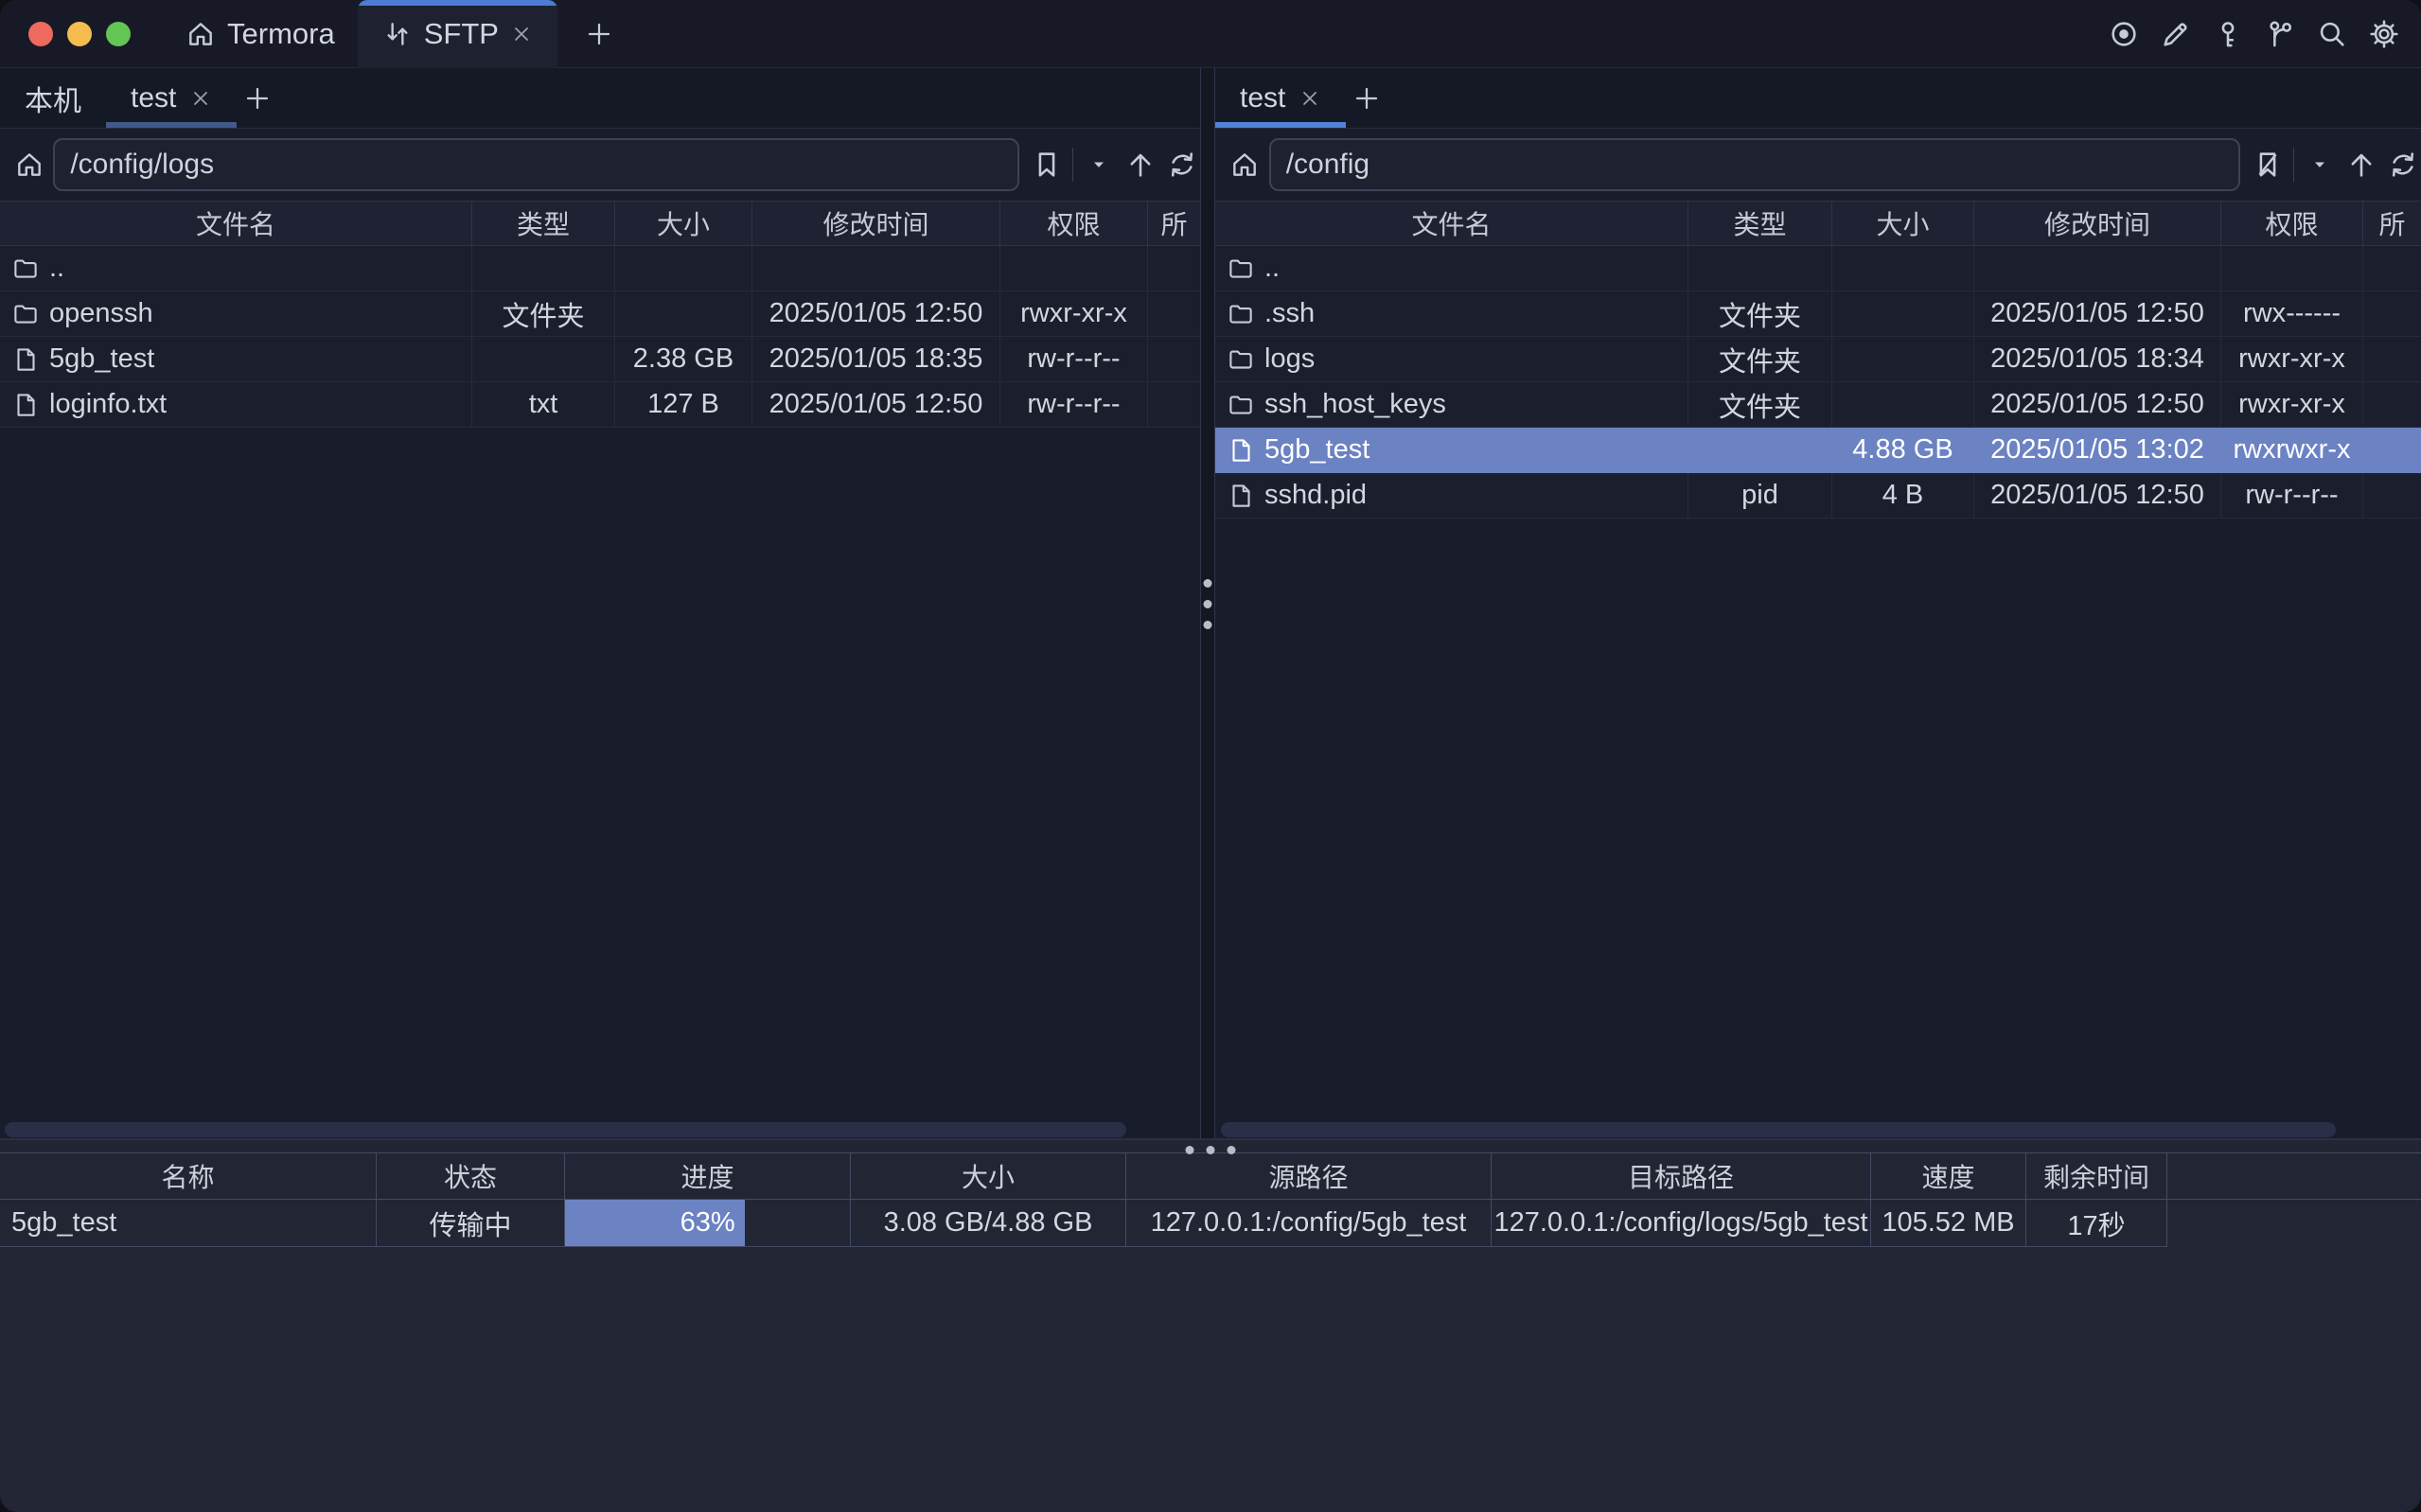 The width and height of the screenshot is (2421, 1512). Describe the element at coordinates (188, 1176) in the screenshot. I see `transfer-column-name: 名称` at that location.